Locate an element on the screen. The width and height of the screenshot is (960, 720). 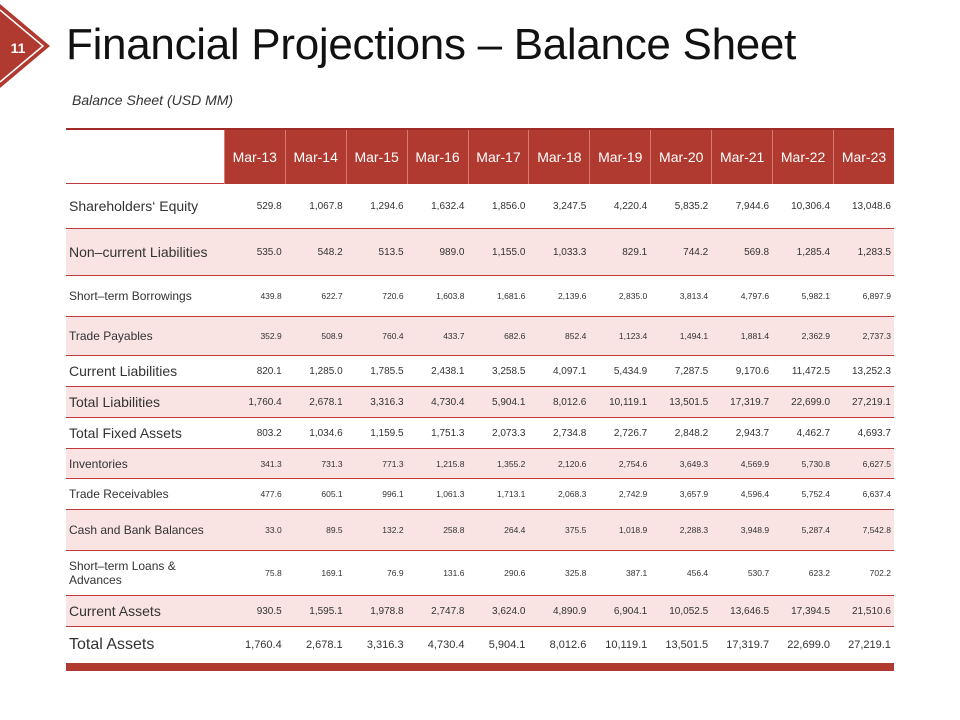
table-cell: 456.4 is located at coordinates (697, 573).